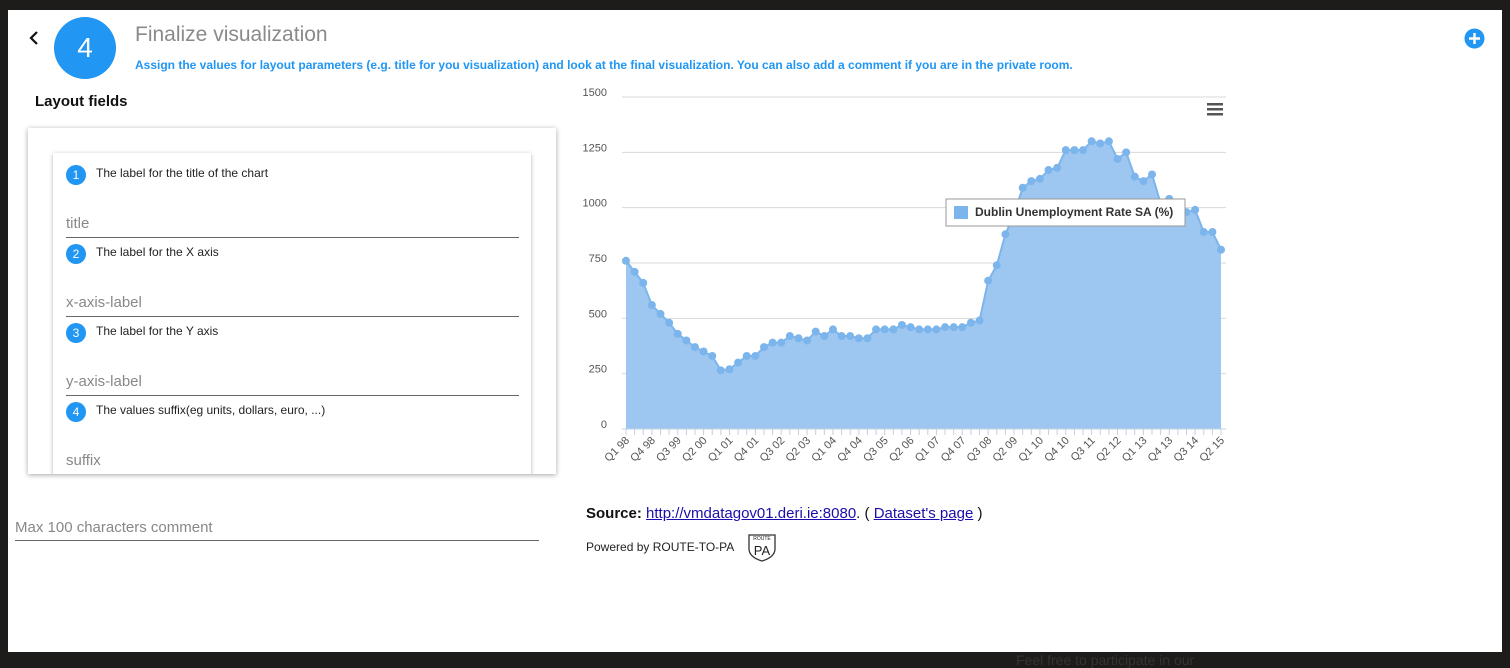 This screenshot has height=668, width=1510. What do you see at coordinates (78, 223) in the screenshot?
I see `field-input: title` at bounding box center [78, 223].